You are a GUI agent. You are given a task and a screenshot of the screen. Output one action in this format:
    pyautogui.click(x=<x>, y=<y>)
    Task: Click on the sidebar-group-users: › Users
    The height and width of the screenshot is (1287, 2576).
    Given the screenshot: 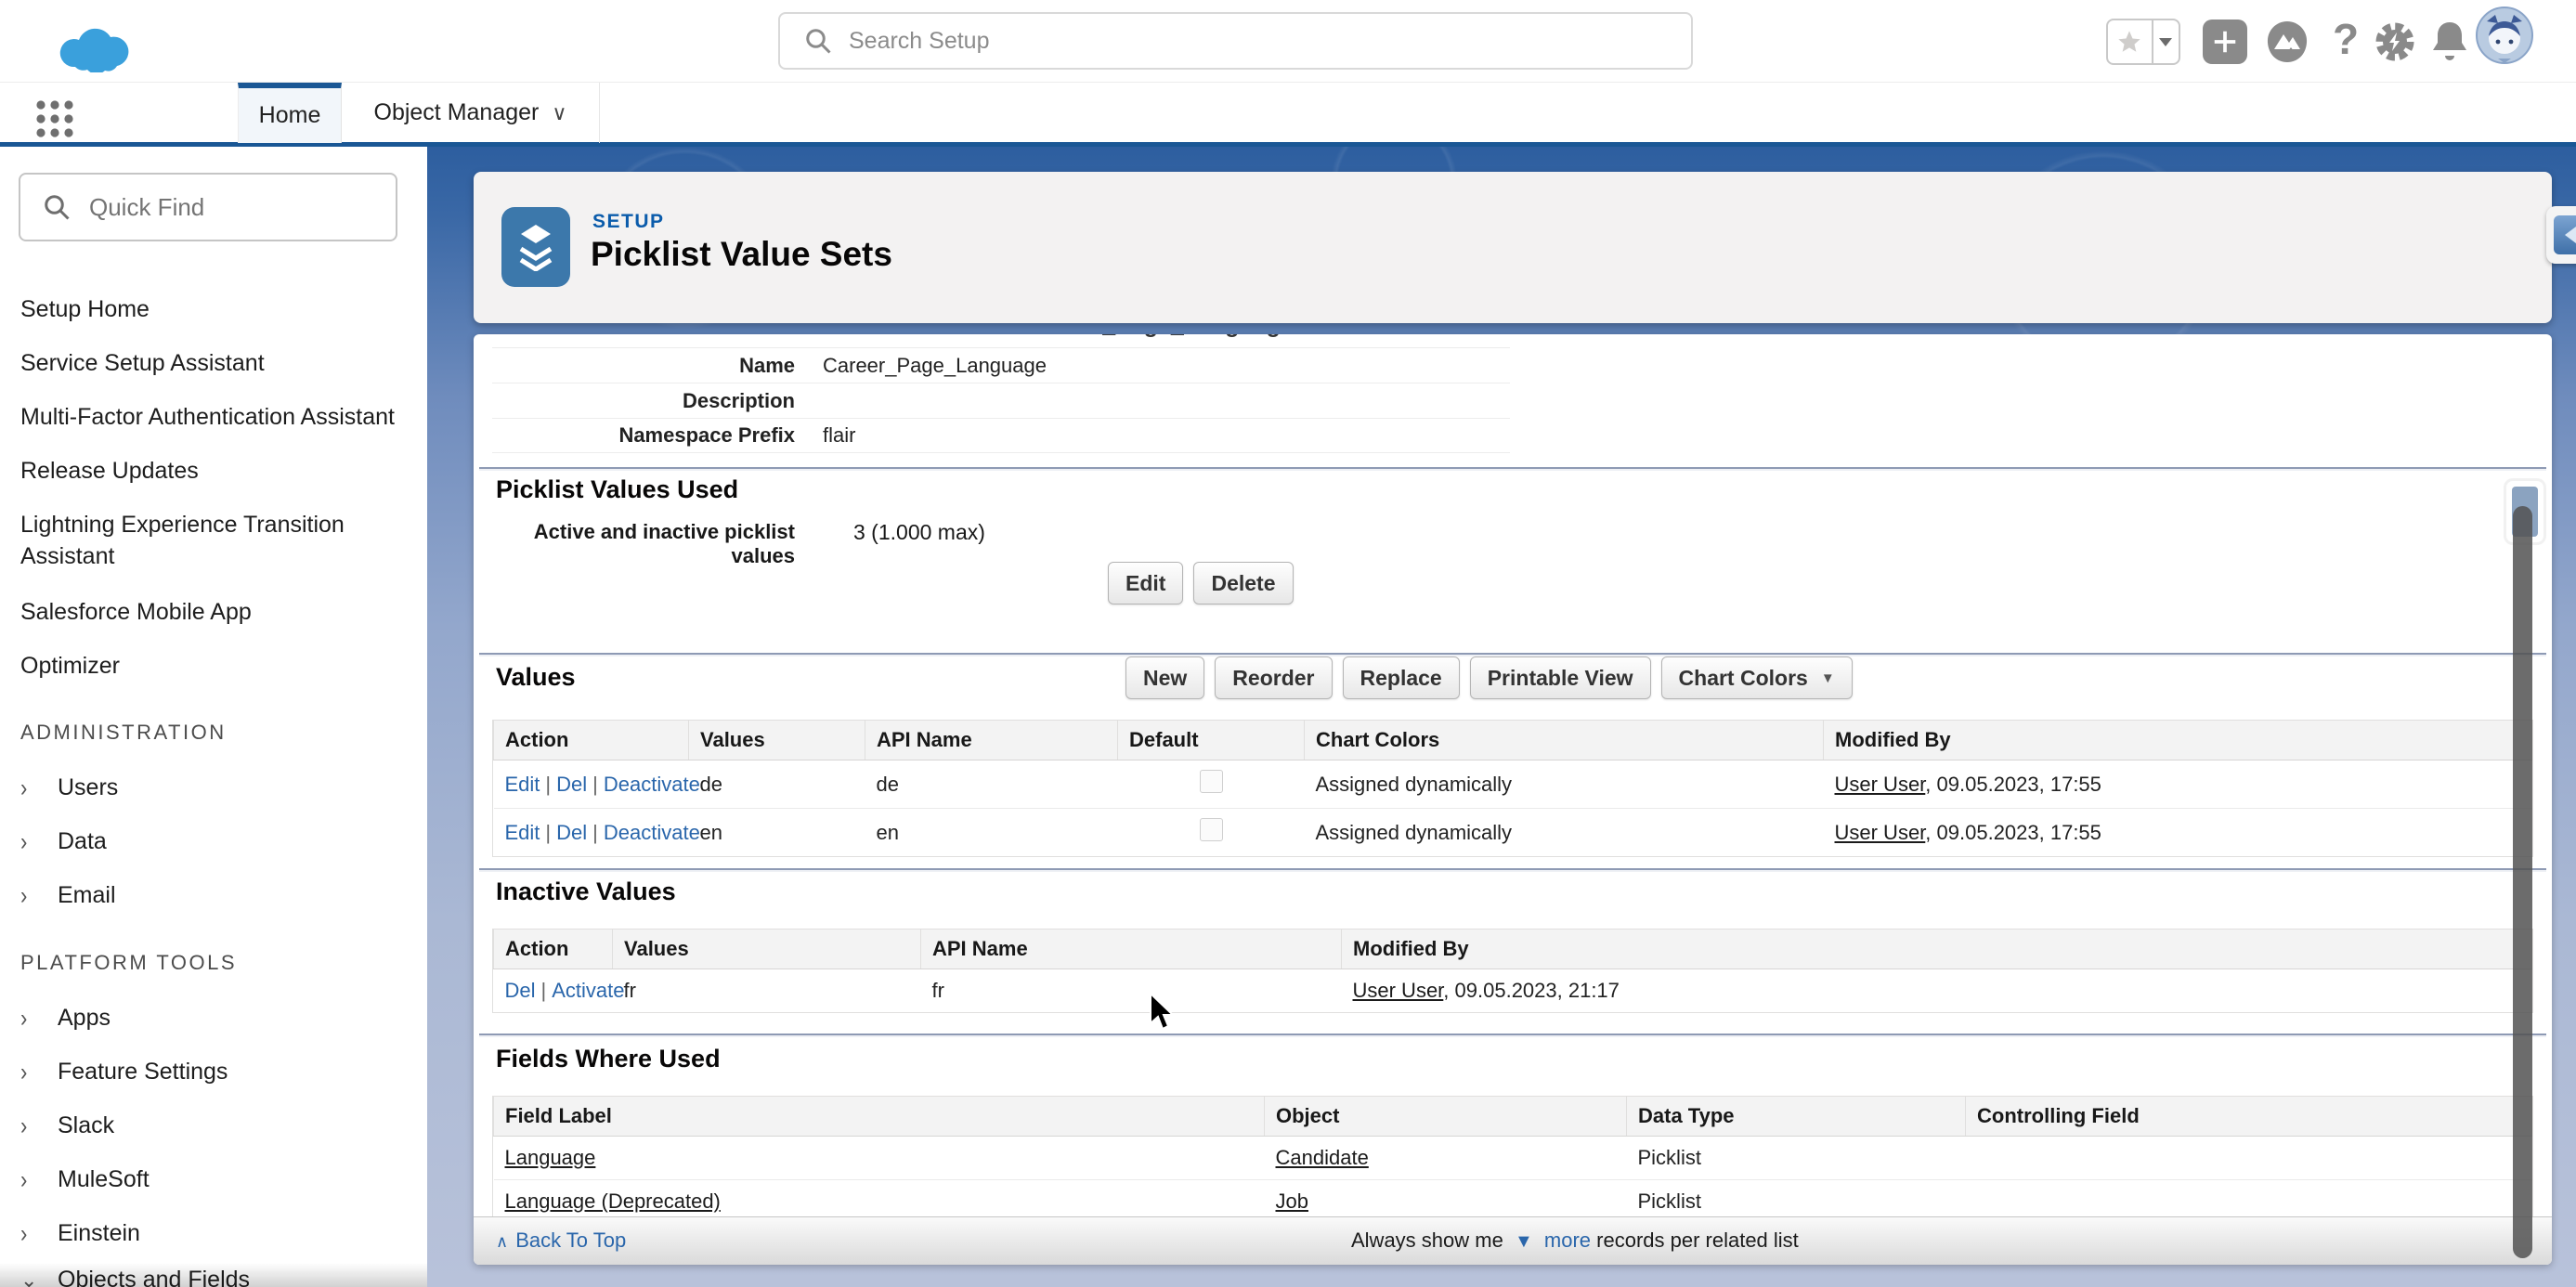 What is the action you would take?
    pyautogui.click(x=213, y=787)
    